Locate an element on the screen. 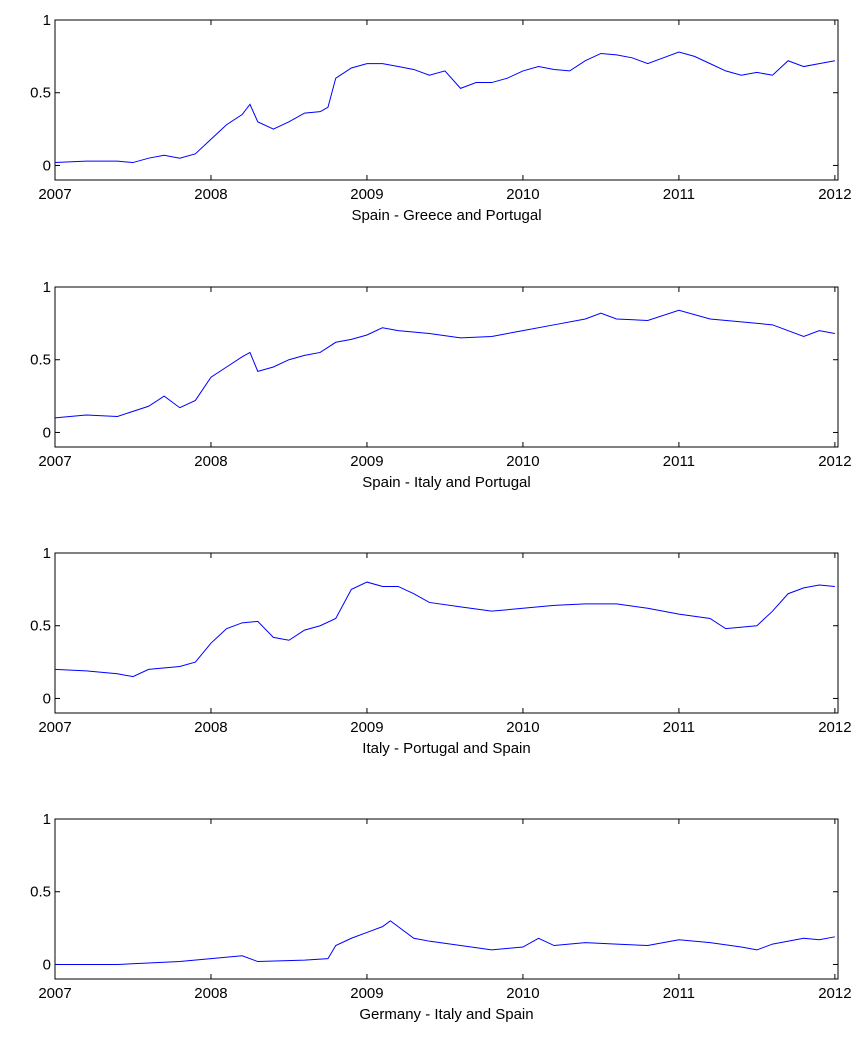 This screenshot has height=1058, width=863. x-axis-label: Italy - Portugal and Spain is located at coordinates (446, 748).